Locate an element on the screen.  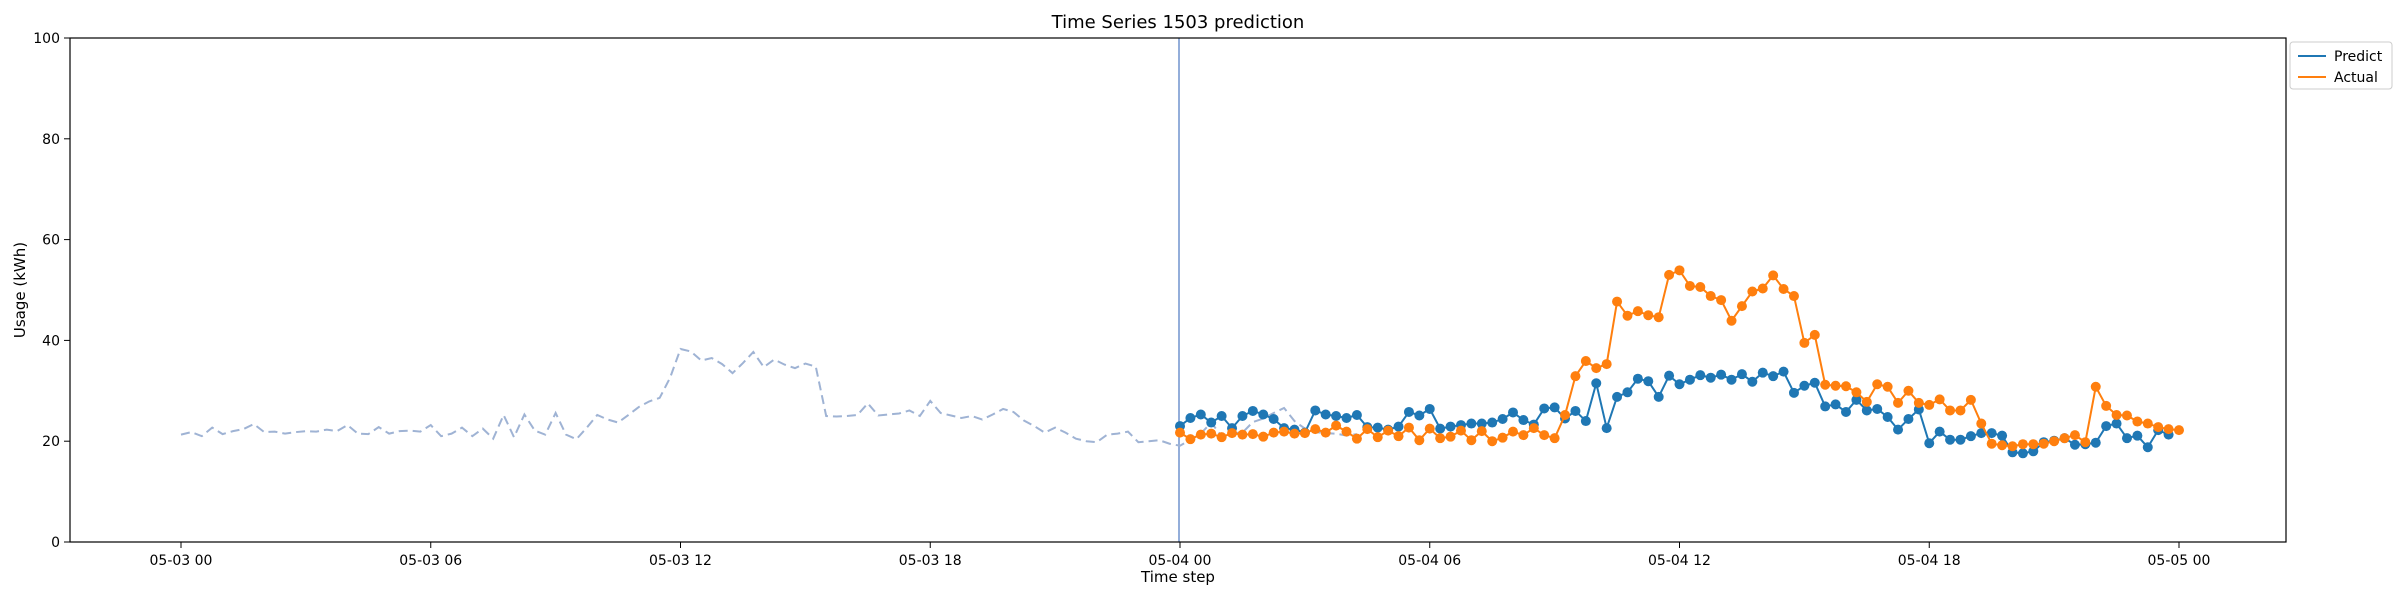
series-actual is located at coordinates (1679, 358).